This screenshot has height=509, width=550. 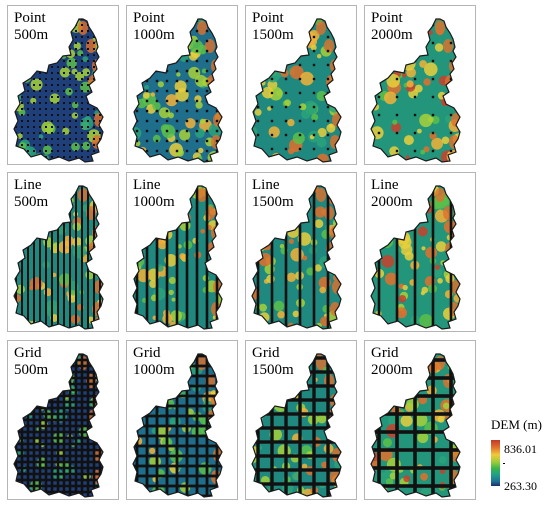 What do you see at coordinates (301, 85) in the screenshot?
I see `map-panel-point-1500: Point 1500m` at bounding box center [301, 85].